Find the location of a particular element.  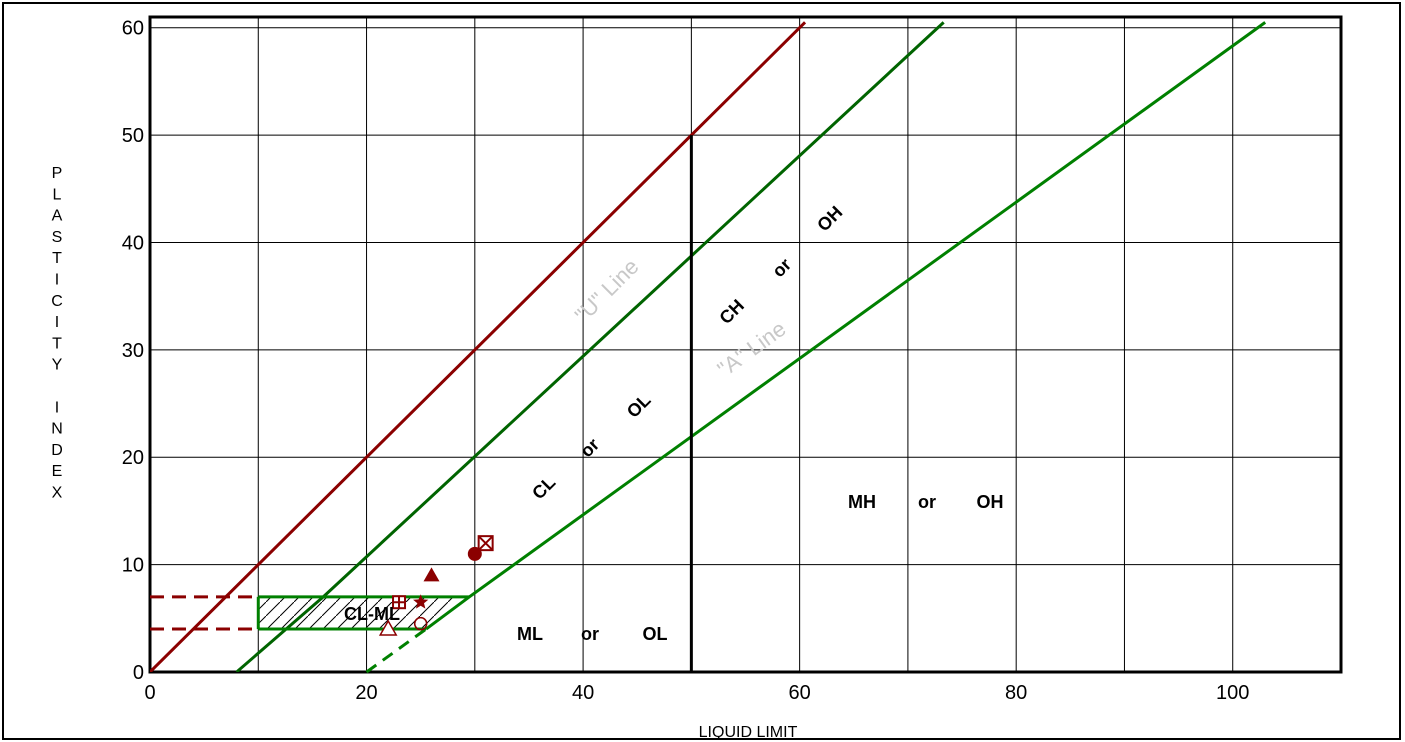

data-point-triangle-filled is located at coordinates (431, 574).